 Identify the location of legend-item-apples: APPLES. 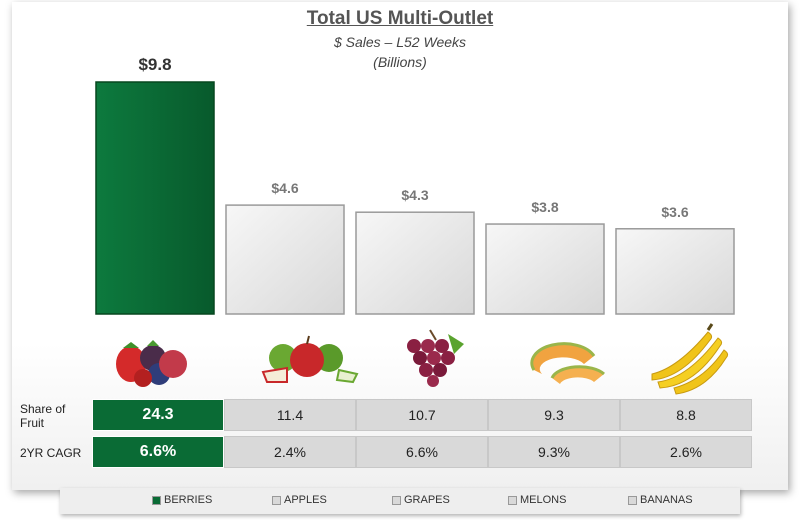
(299, 500).